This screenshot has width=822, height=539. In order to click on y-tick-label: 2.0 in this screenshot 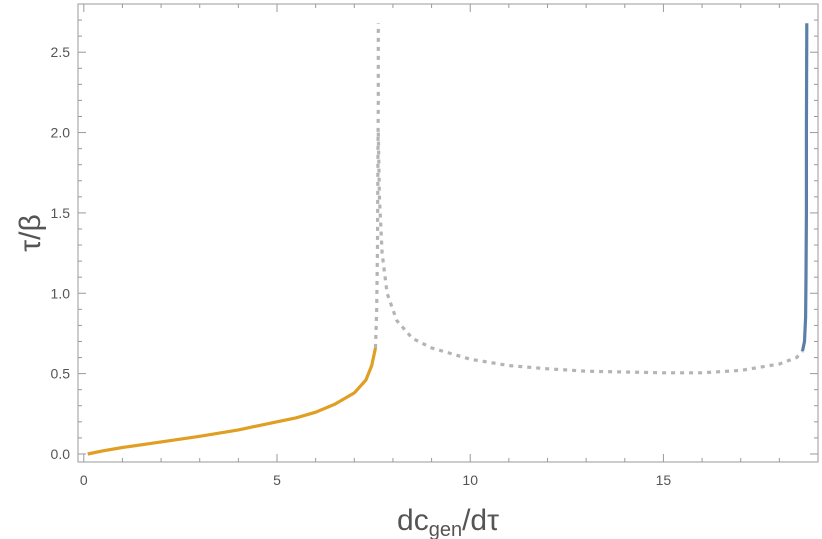, I will do `click(61, 133)`.